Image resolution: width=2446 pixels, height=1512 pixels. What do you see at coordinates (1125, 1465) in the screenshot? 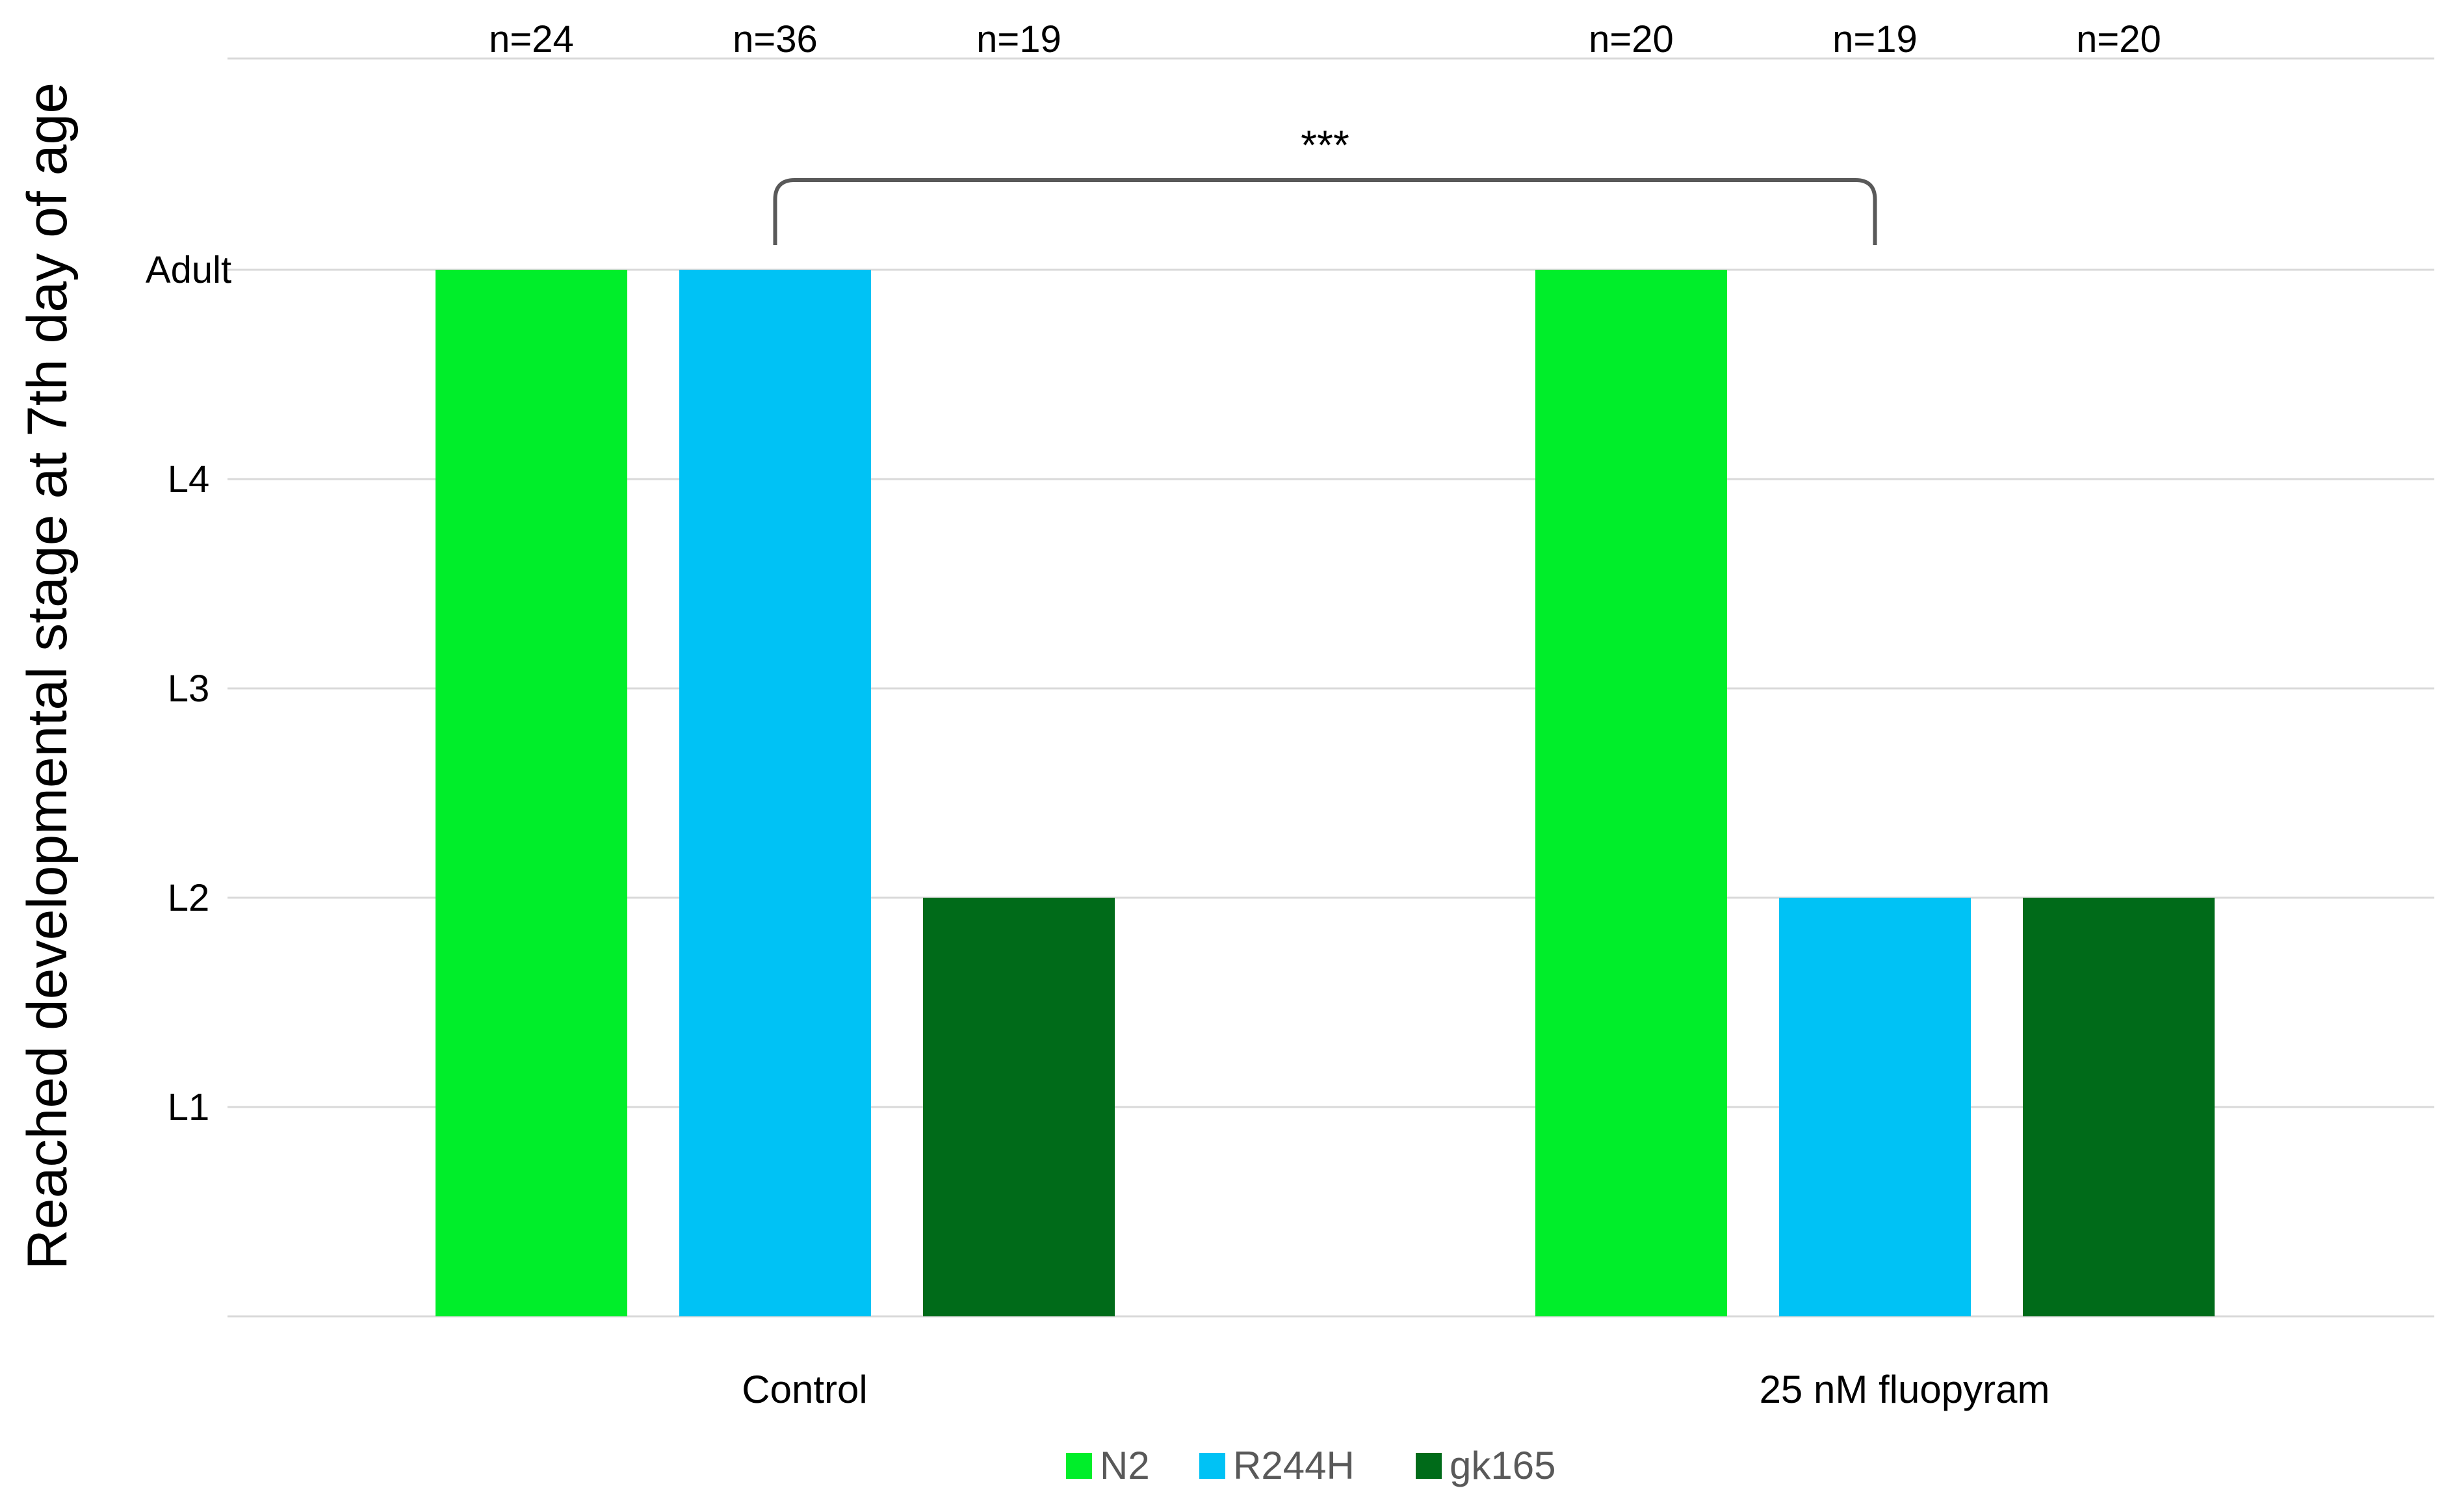
I see `legend-label: N2` at bounding box center [1125, 1465].